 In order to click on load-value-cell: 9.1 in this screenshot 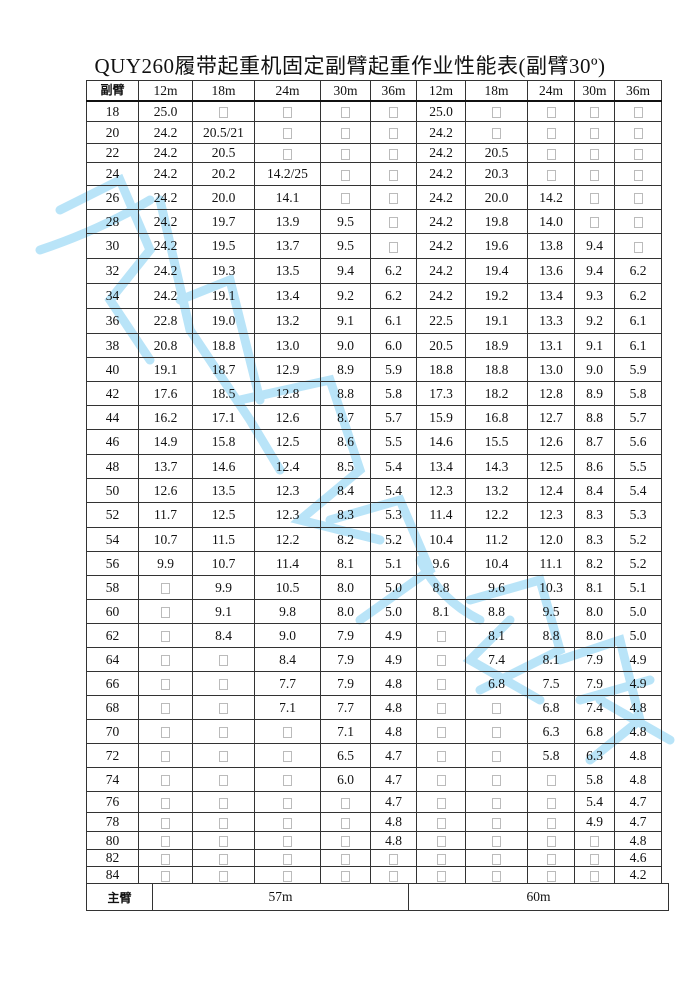, I will do `click(223, 611)`.